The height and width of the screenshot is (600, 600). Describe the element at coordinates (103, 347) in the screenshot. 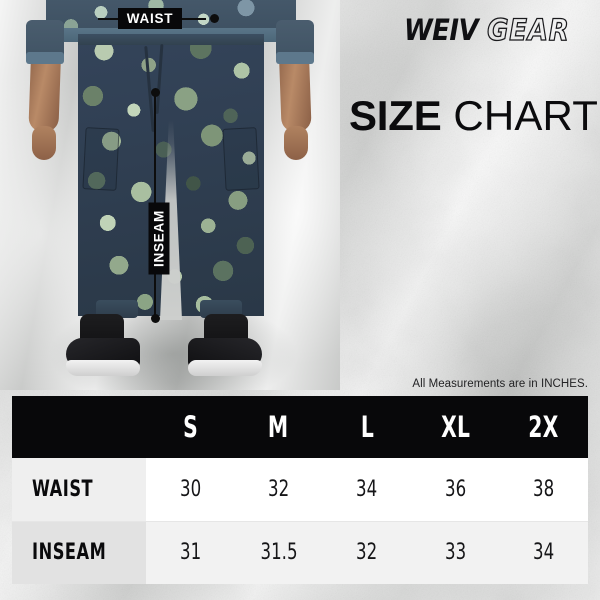

I see `sneaker-left` at that location.